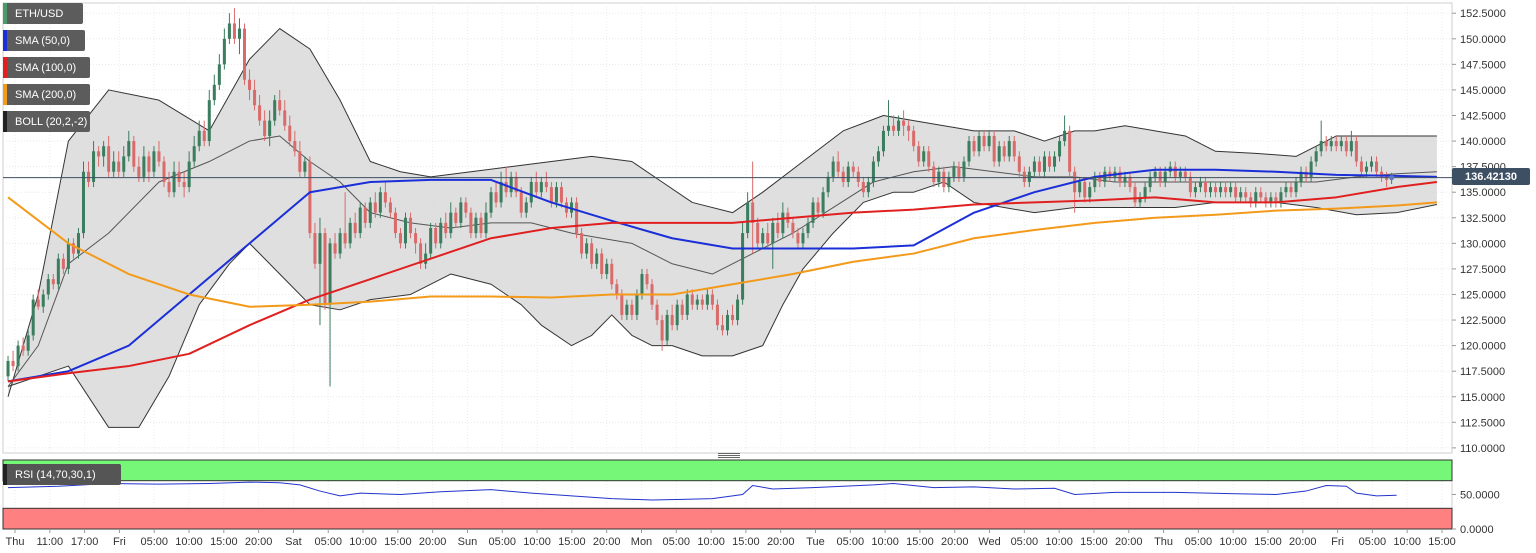 Image resolution: width=1536 pixels, height=553 pixels. Describe the element at coordinates (43, 13) in the screenshot. I see `legend-eth-usd: ETH/USD` at that location.